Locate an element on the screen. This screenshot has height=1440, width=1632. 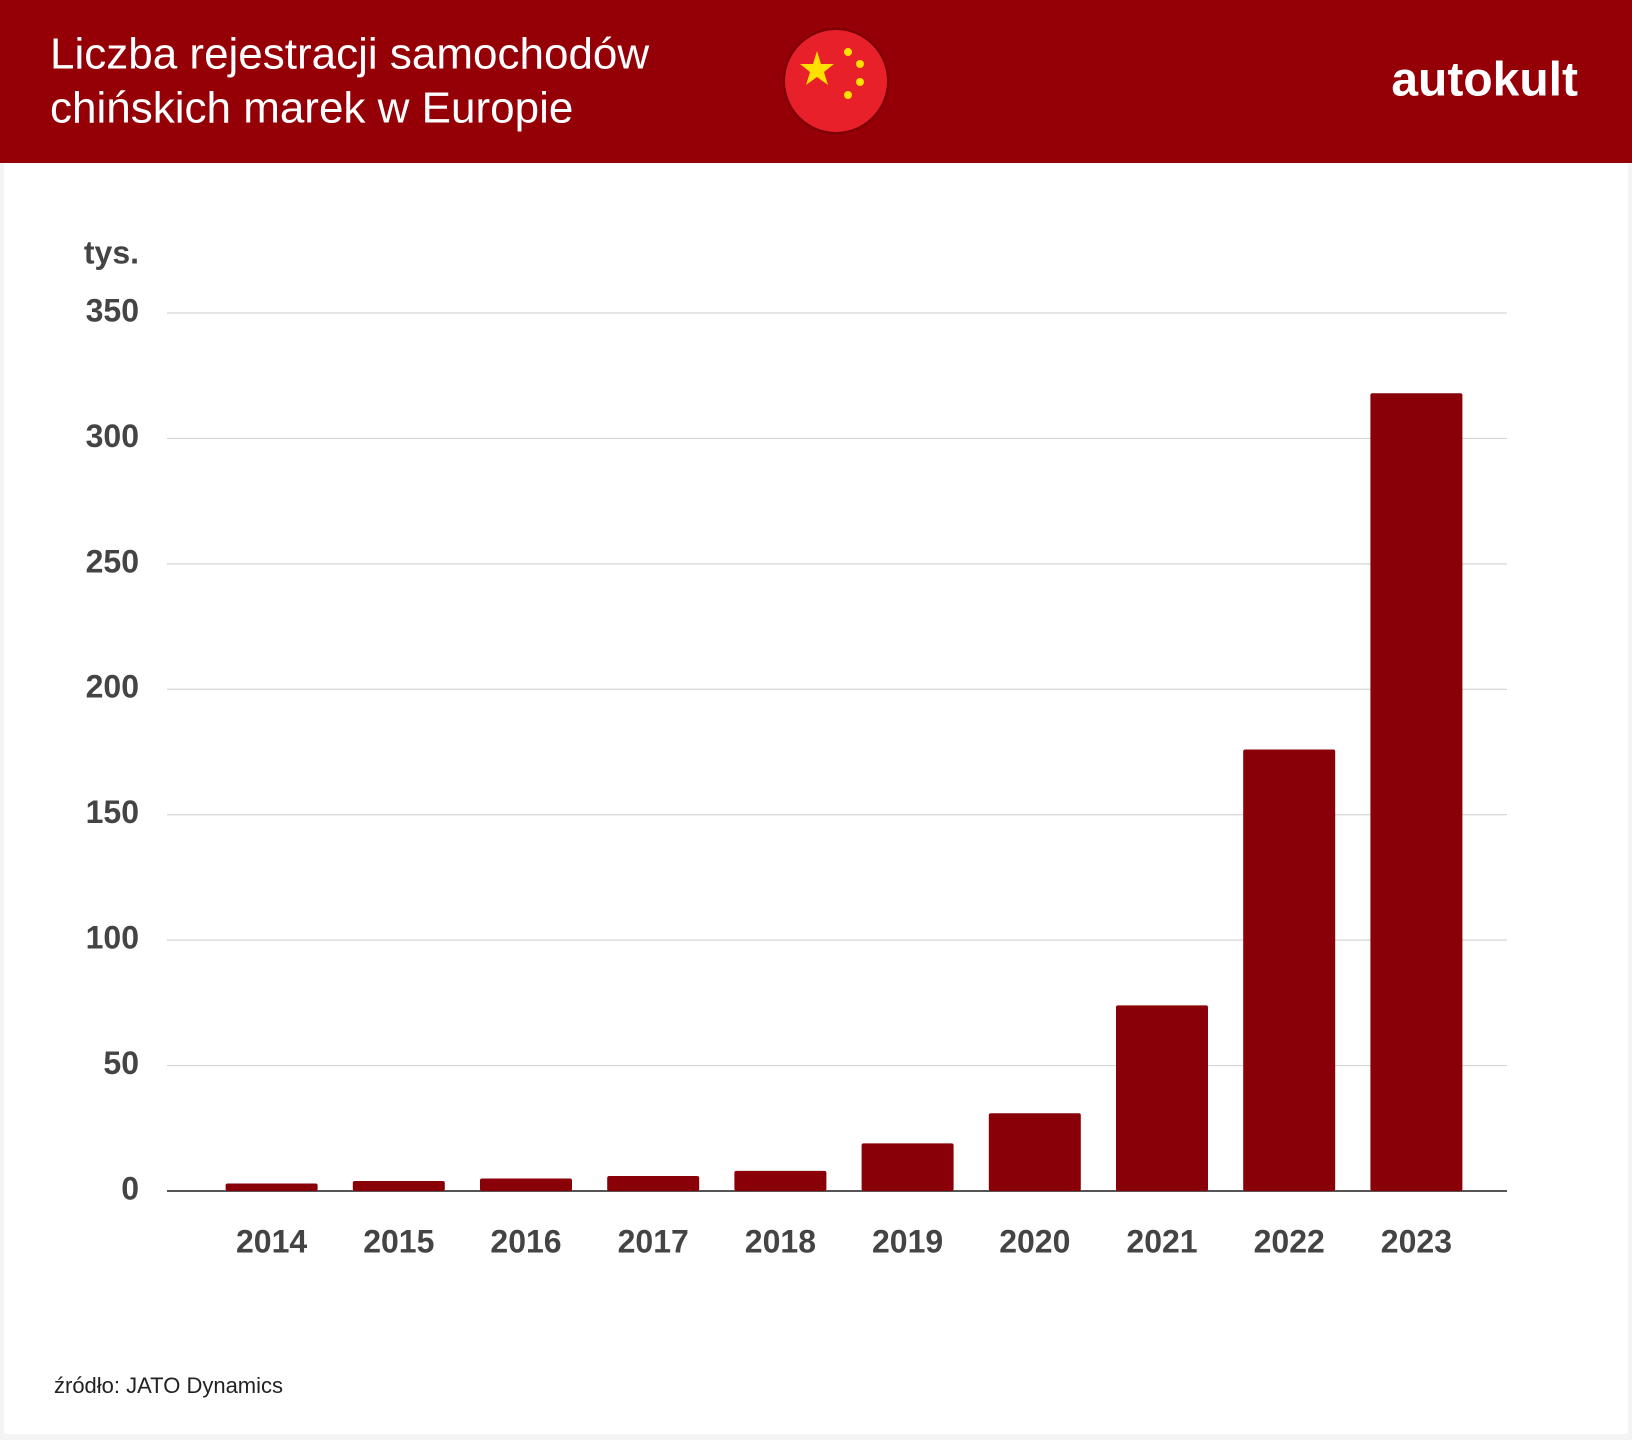
x-tick-label: 2020 is located at coordinates (1034, 1241).